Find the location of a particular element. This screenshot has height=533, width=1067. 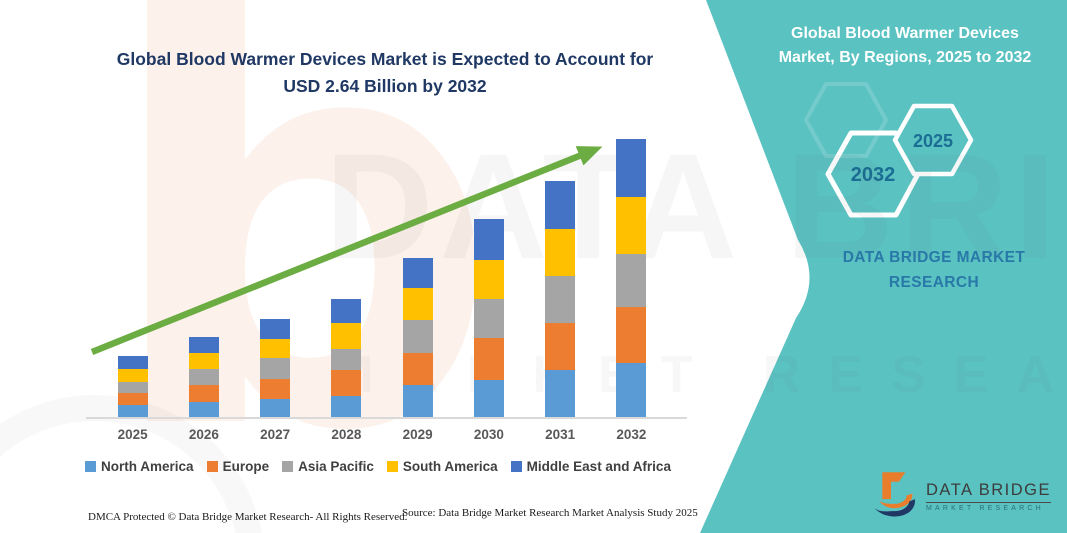

bar-segment-2025-south-america is located at coordinates (132, 375).